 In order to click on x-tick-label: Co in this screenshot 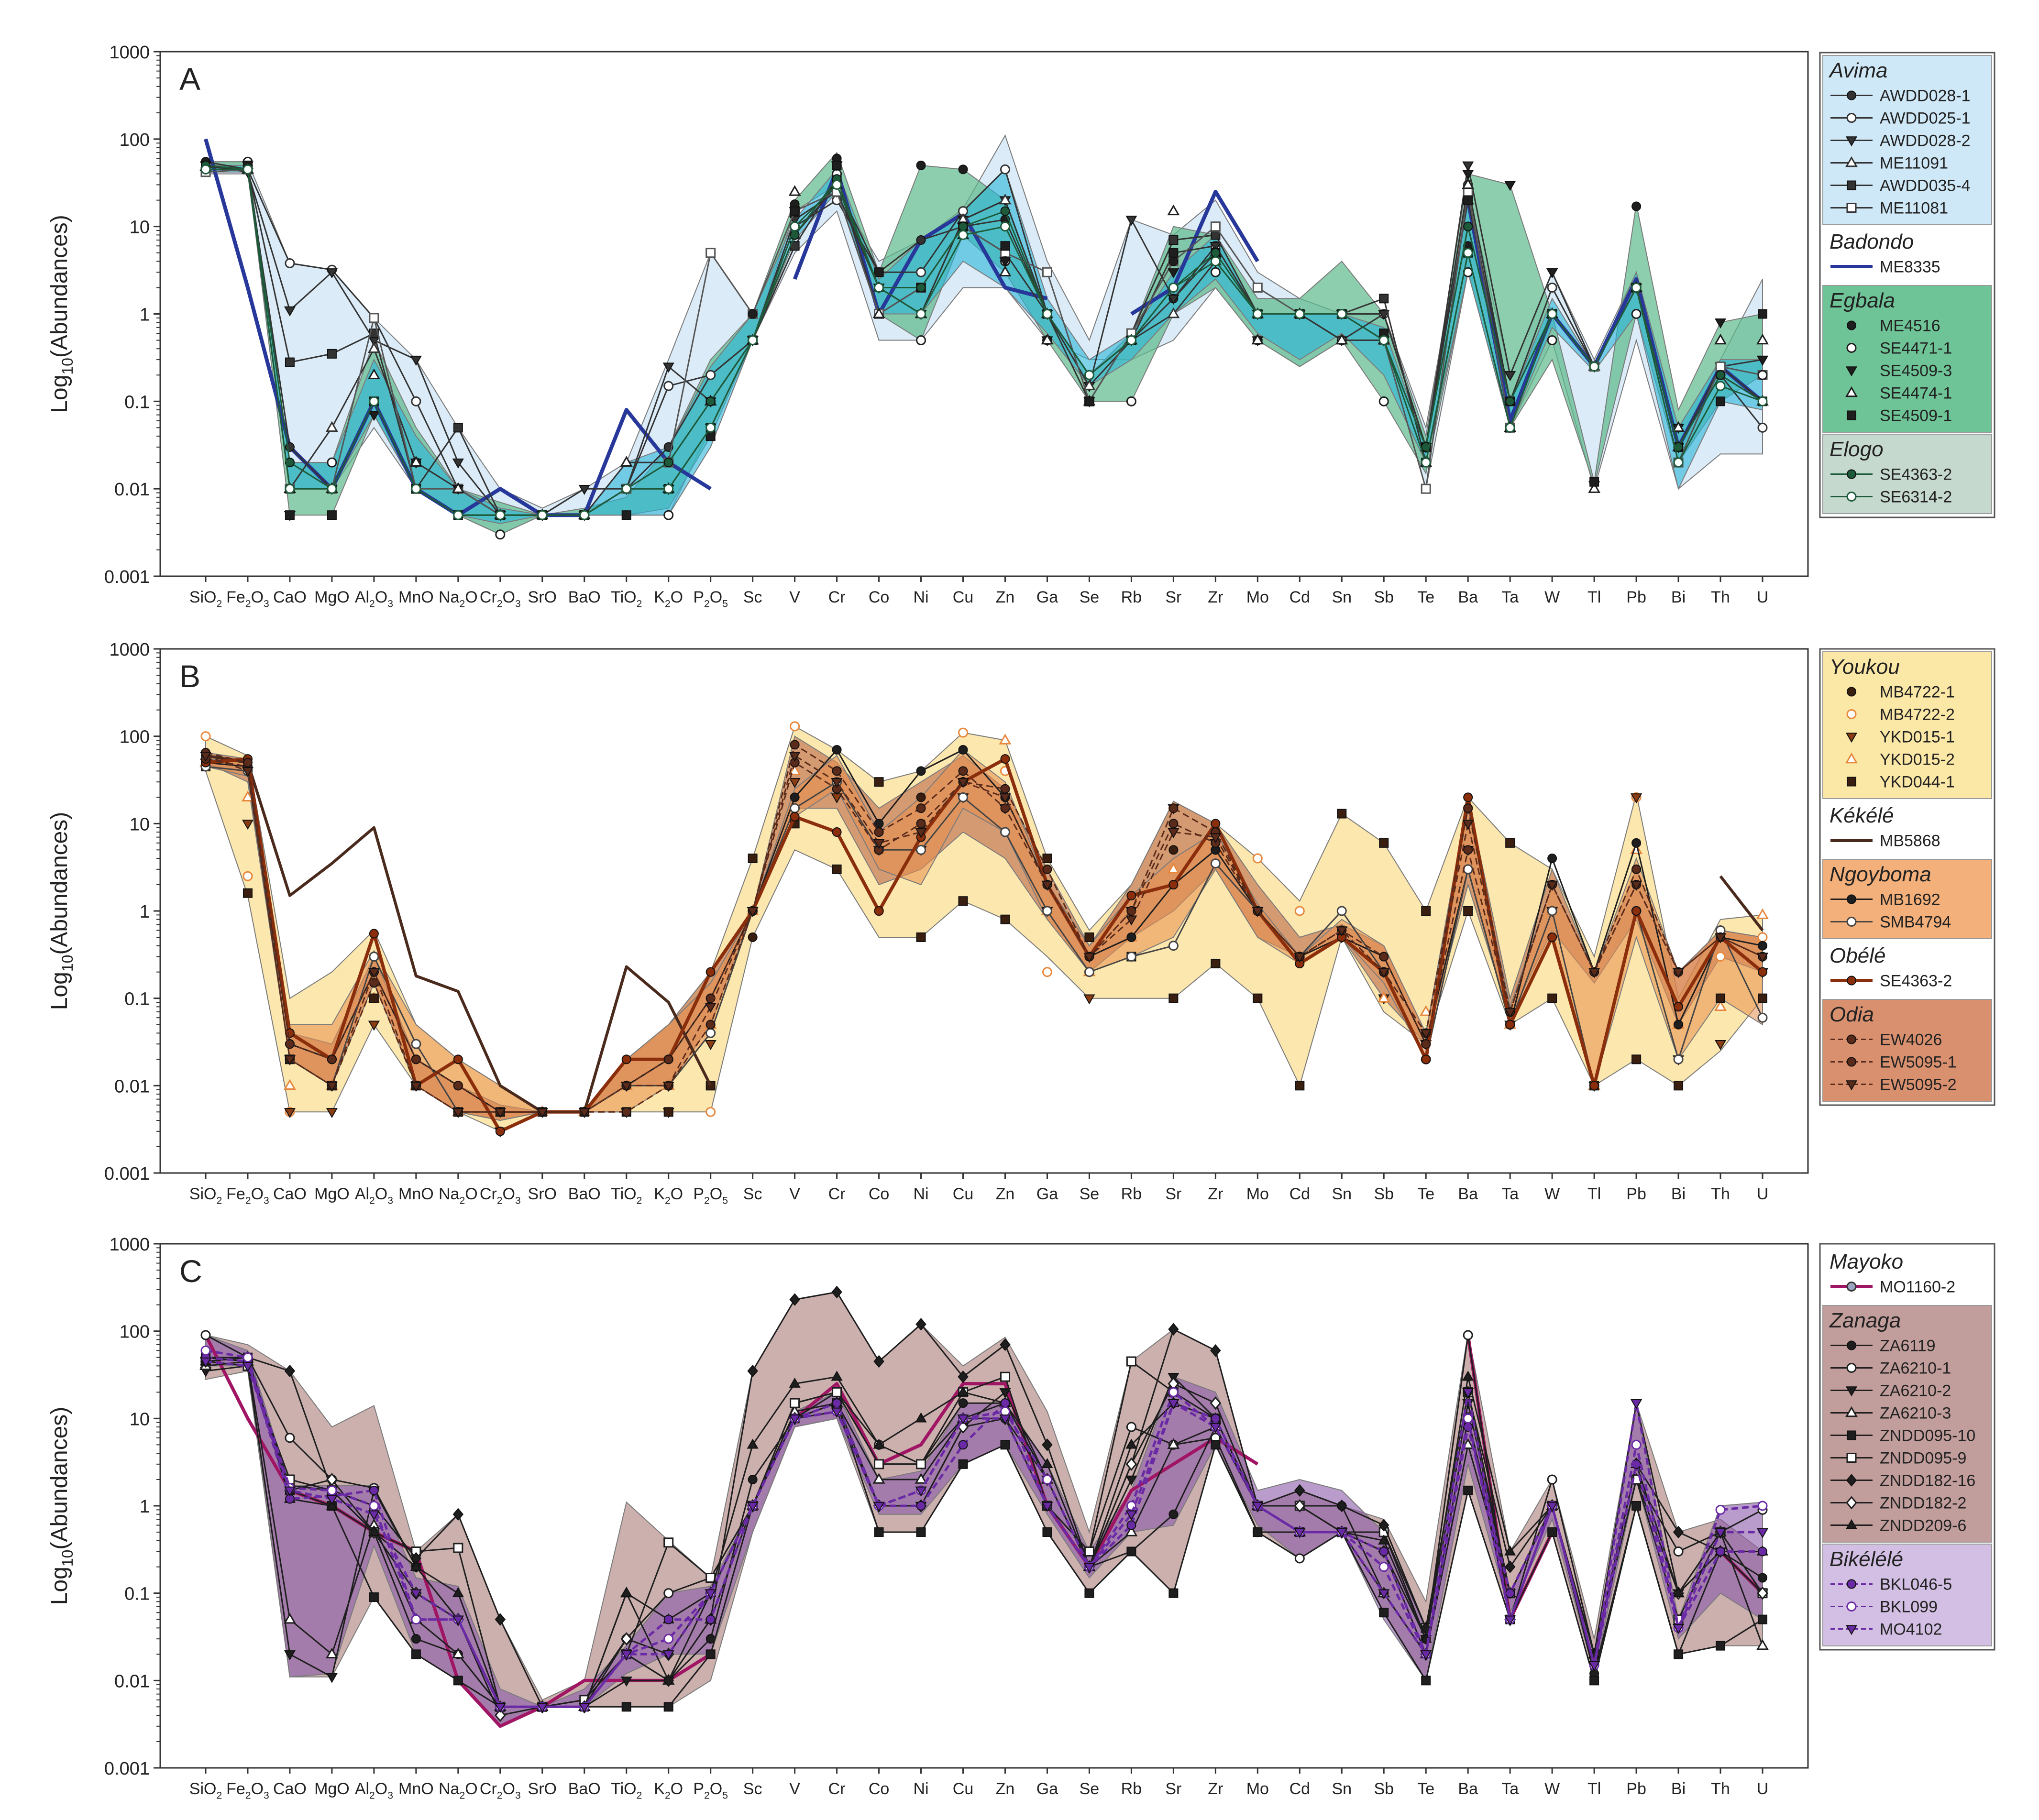, I will do `click(879, 597)`.